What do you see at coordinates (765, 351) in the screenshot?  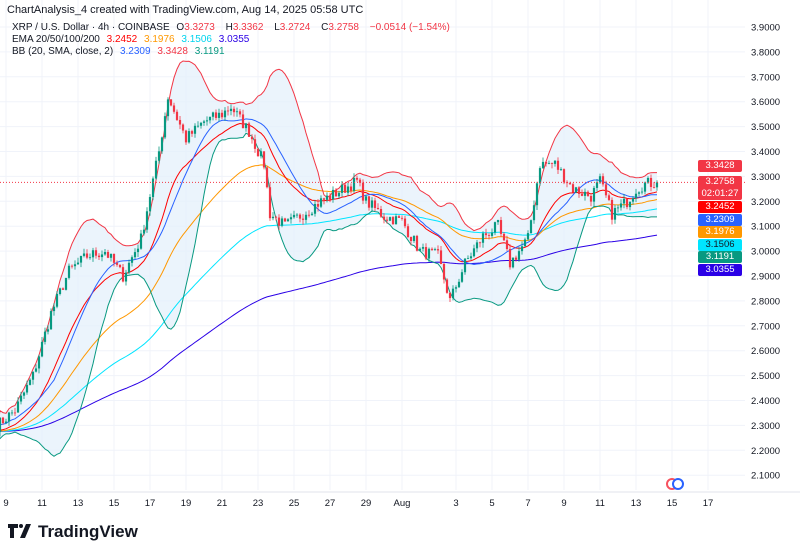 I see `y-tick-label: 2.6000` at bounding box center [765, 351].